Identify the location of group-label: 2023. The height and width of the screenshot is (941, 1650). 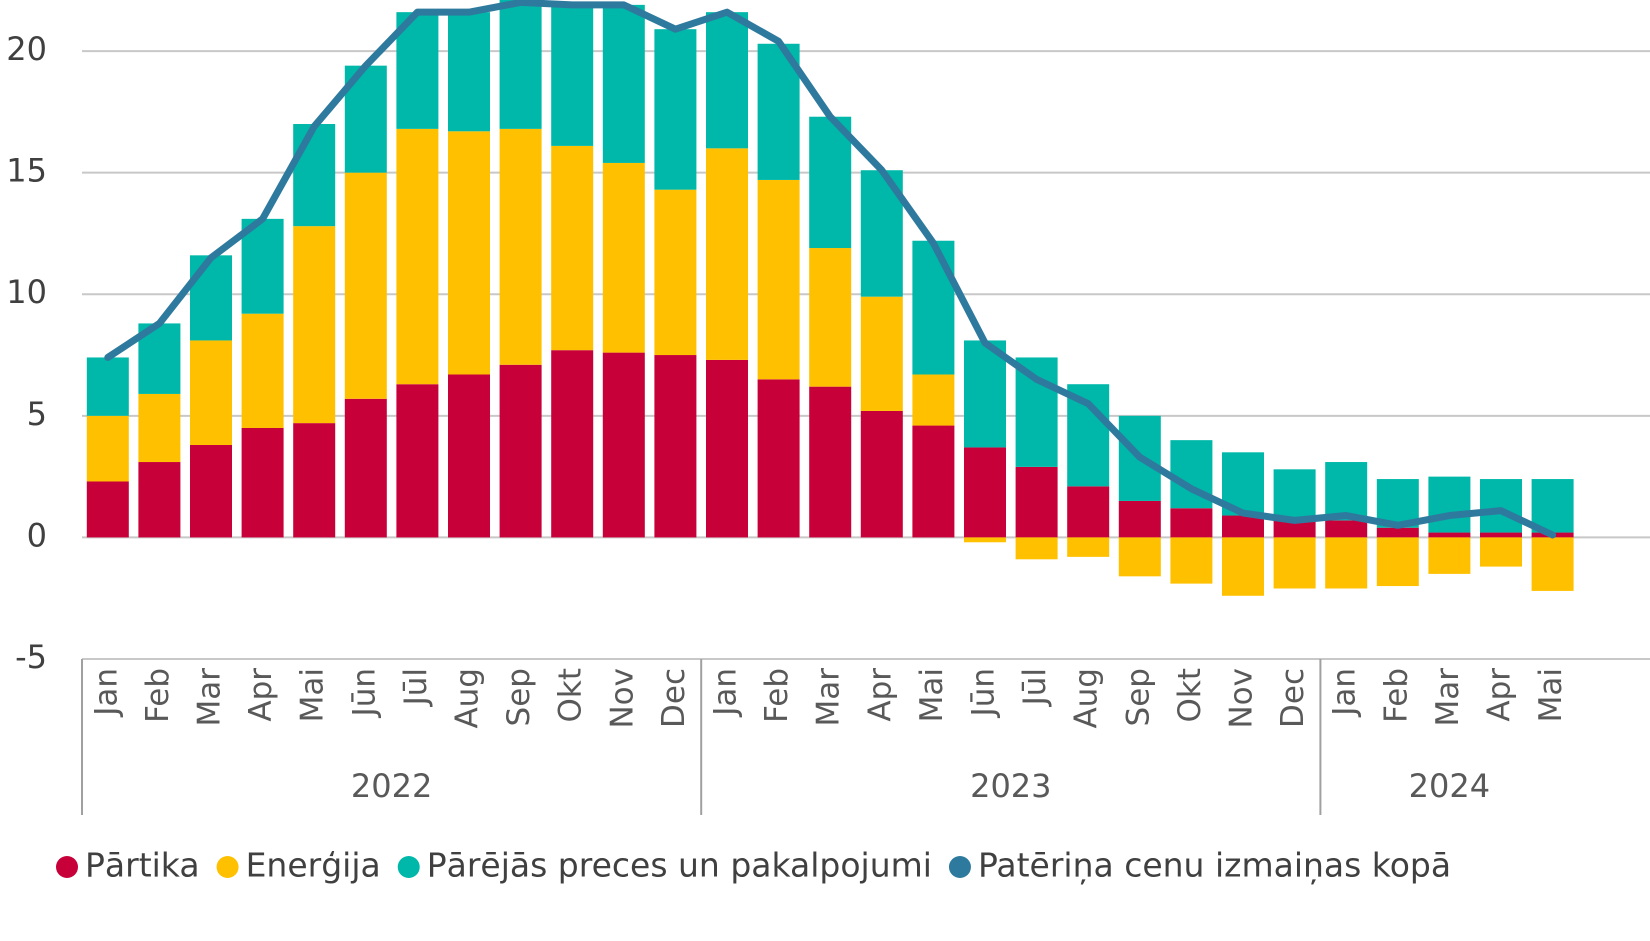
(1010, 786).